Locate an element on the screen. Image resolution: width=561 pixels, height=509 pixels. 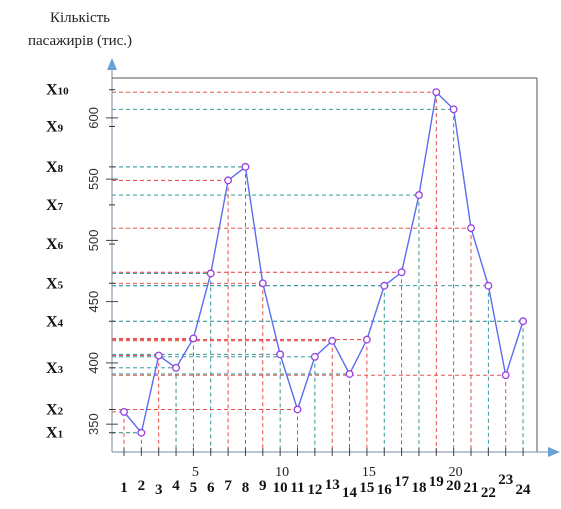
level-label: X7 is located at coordinates (55, 205).